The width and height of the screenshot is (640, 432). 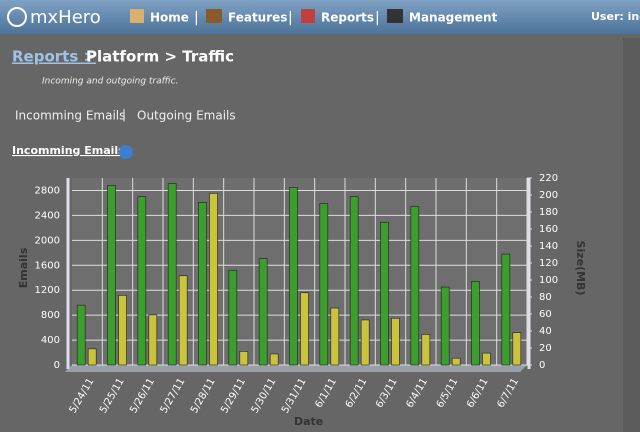 I want to click on floor, so click(x=296, y=368).